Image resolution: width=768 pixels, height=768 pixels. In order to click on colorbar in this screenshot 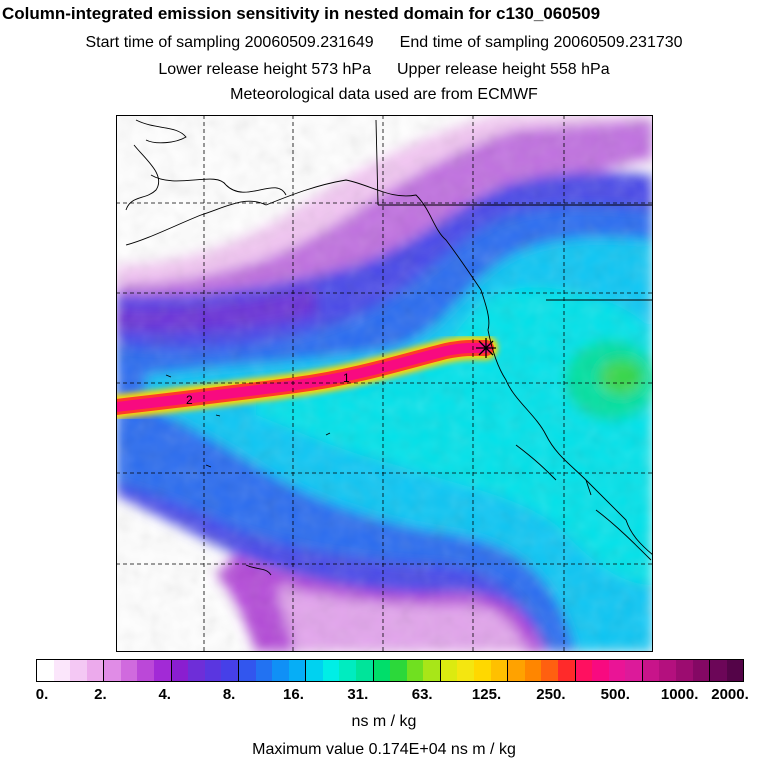, I will do `click(390, 670)`.